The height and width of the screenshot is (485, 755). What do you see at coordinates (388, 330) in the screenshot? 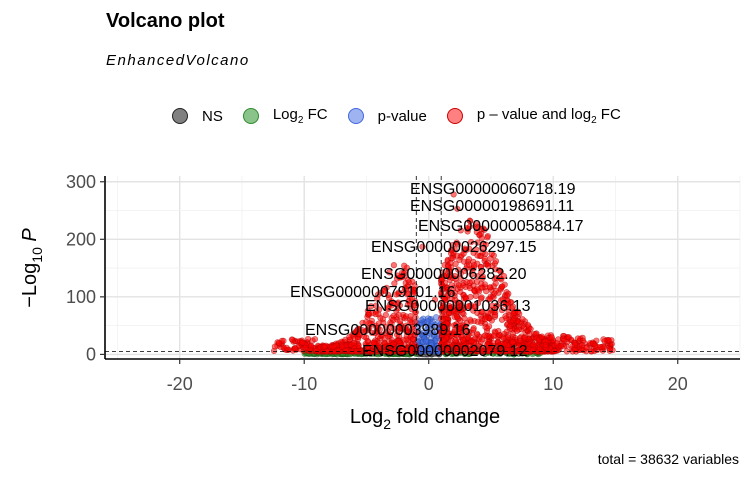
I see `gene-label: ENSG00000003989.16` at bounding box center [388, 330].